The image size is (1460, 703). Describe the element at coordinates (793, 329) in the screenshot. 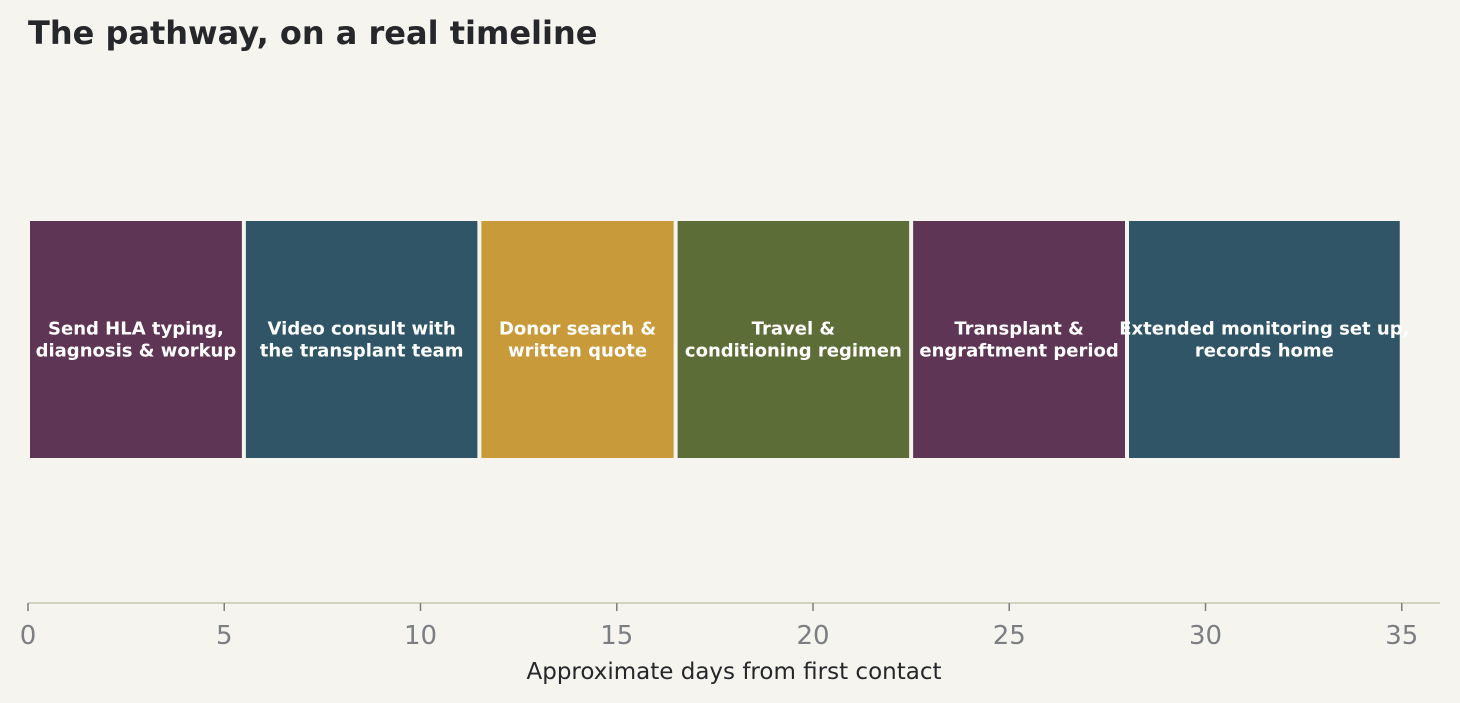

I see `segment-label-line: Travel &` at that location.